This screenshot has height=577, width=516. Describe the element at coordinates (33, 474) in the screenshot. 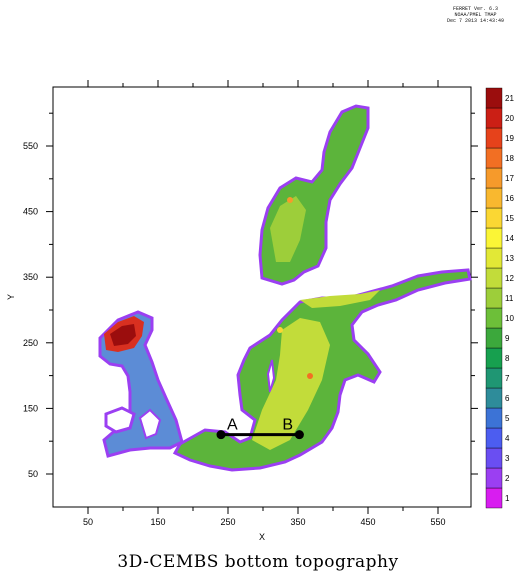

I see `y-tick-label: 50` at that location.